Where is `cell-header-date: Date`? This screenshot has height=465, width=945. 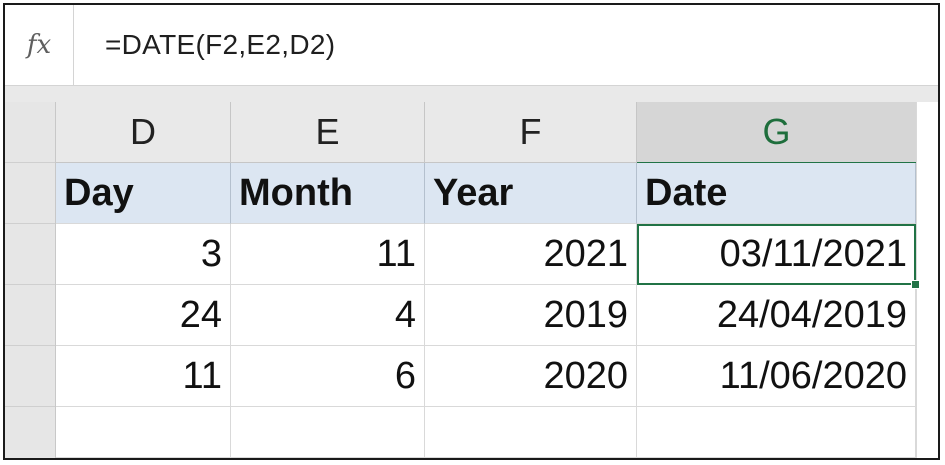 cell-header-date: Date is located at coordinates (776, 193).